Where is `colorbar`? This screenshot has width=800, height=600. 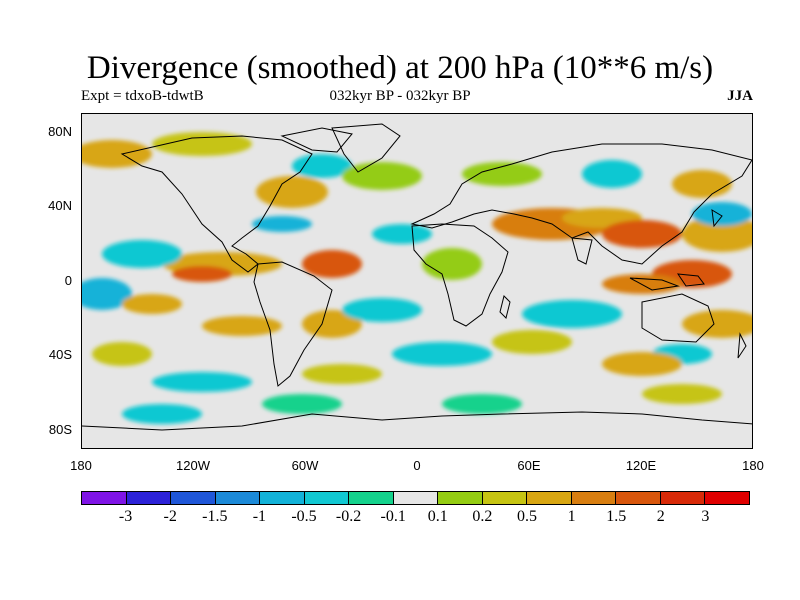
colorbar is located at coordinates (415, 498).